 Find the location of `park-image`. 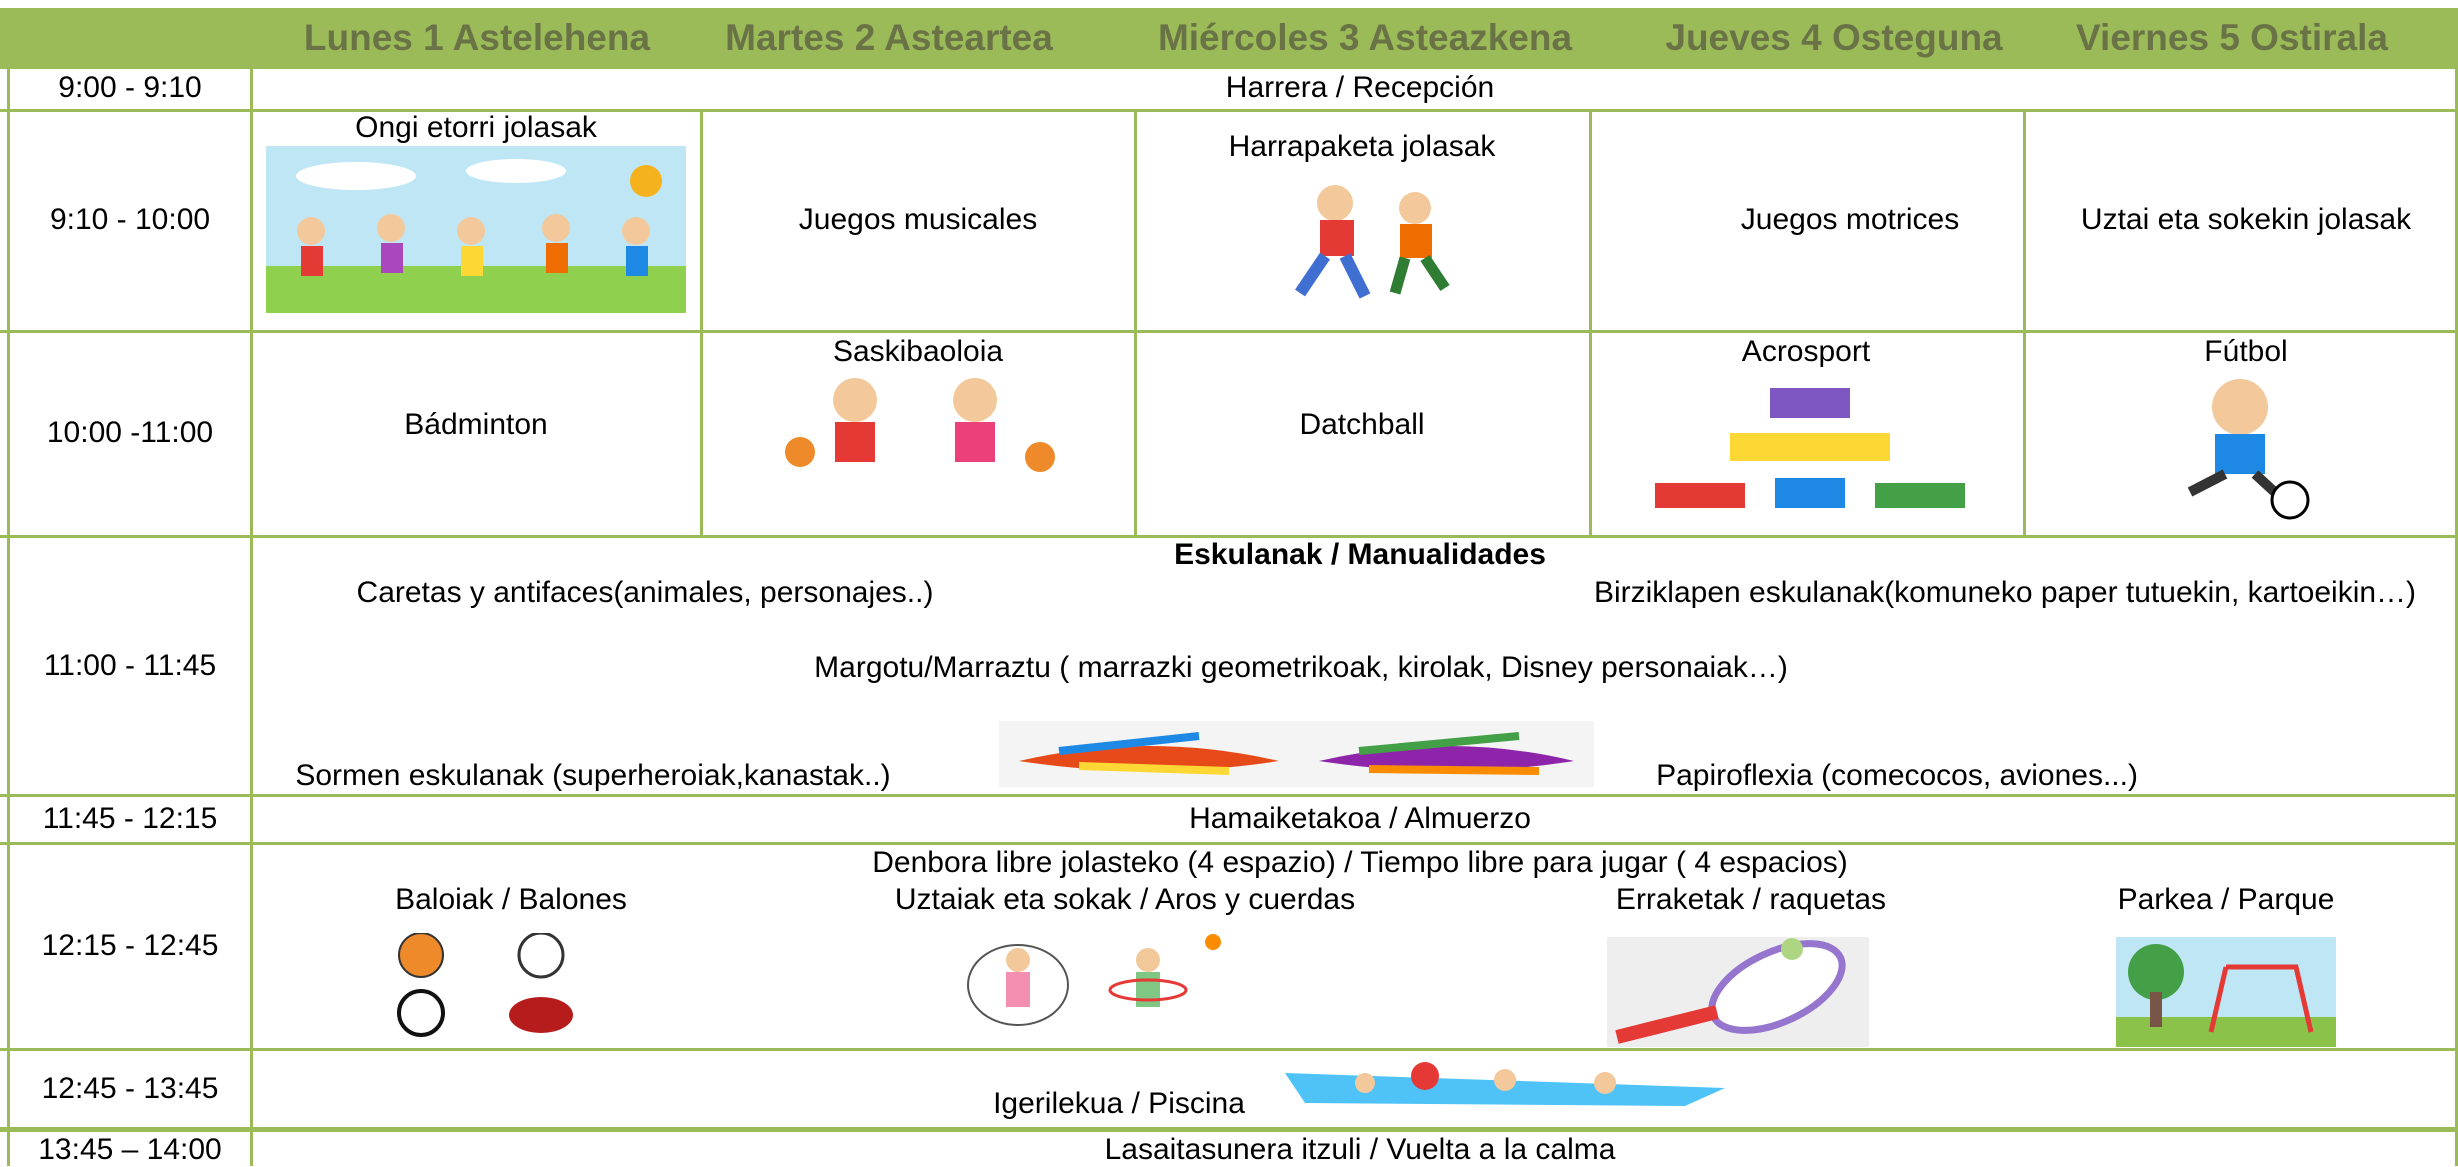

park-image is located at coordinates (2226, 992).